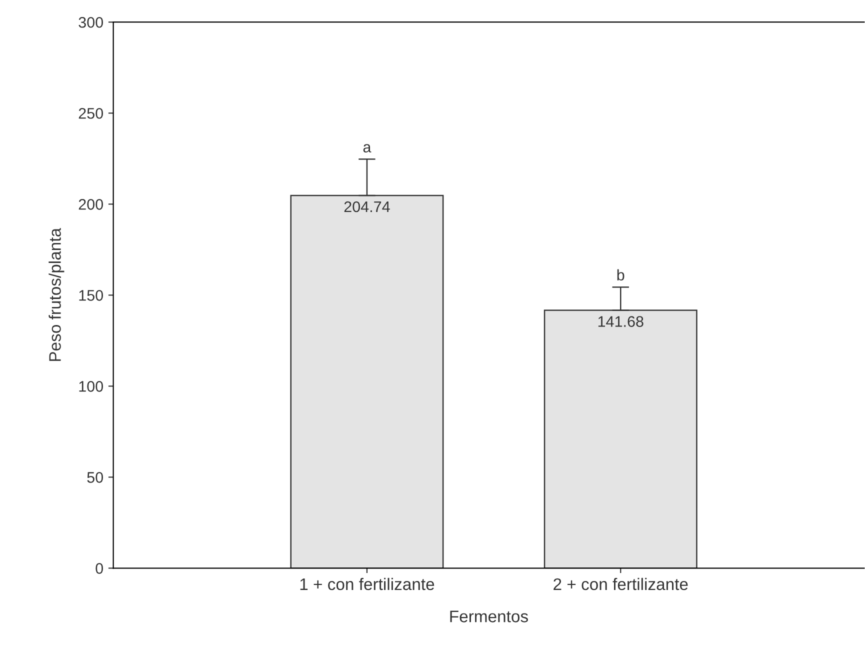 The height and width of the screenshot is (670, 865). What do you see at coordinates (489, 616) in the screenshot?
I see `x-axis-title: Fermentos` at bounding box center [489, 616].